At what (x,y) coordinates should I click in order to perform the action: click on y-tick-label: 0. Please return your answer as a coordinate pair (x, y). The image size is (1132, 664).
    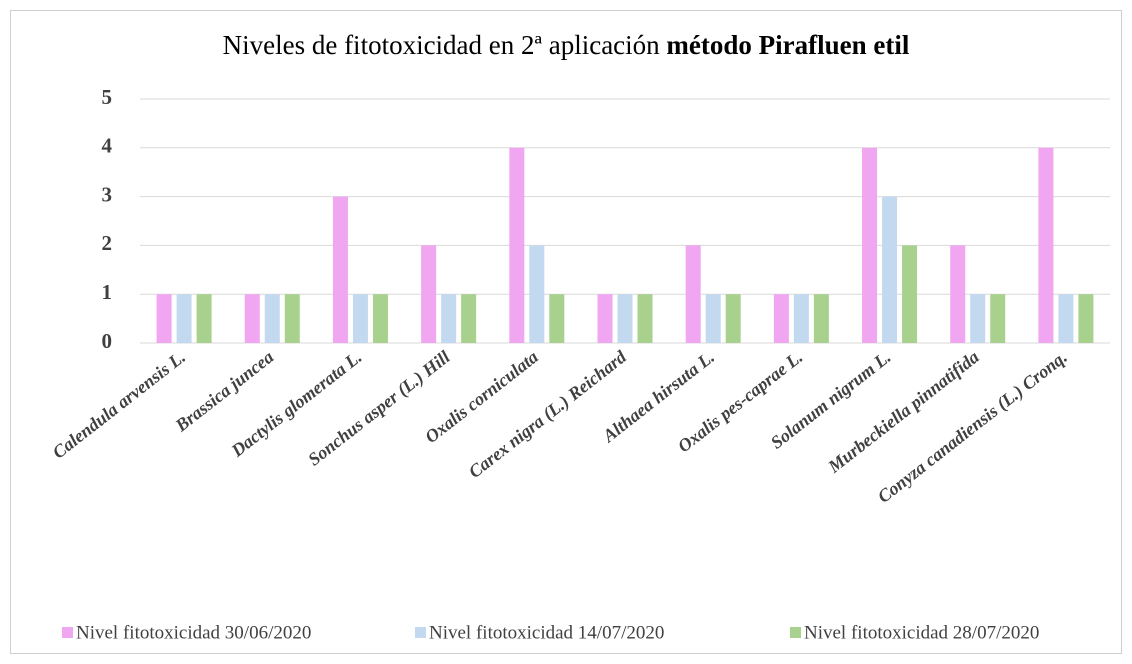
    Looking at the image, I should click on (107, 341).